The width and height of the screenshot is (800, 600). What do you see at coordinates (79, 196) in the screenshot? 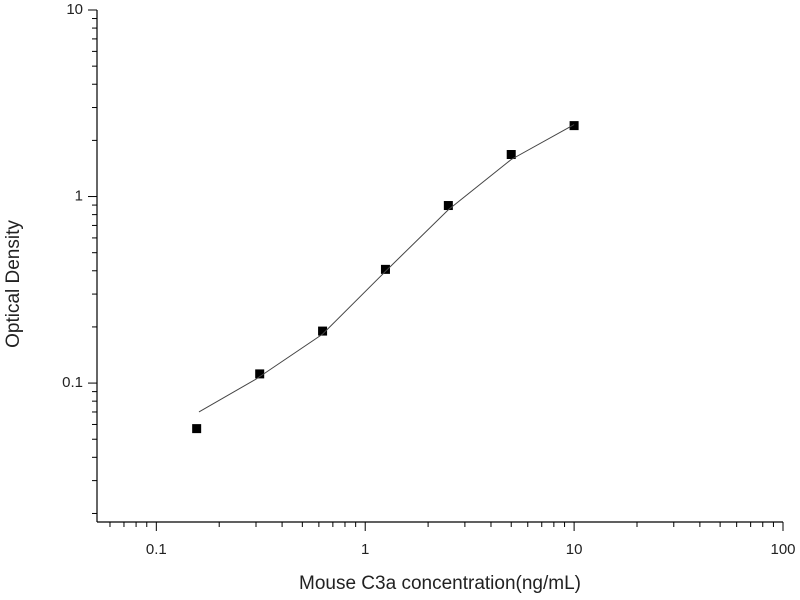
I see `y-tick-label: 1` at bounding box center [79, 196].